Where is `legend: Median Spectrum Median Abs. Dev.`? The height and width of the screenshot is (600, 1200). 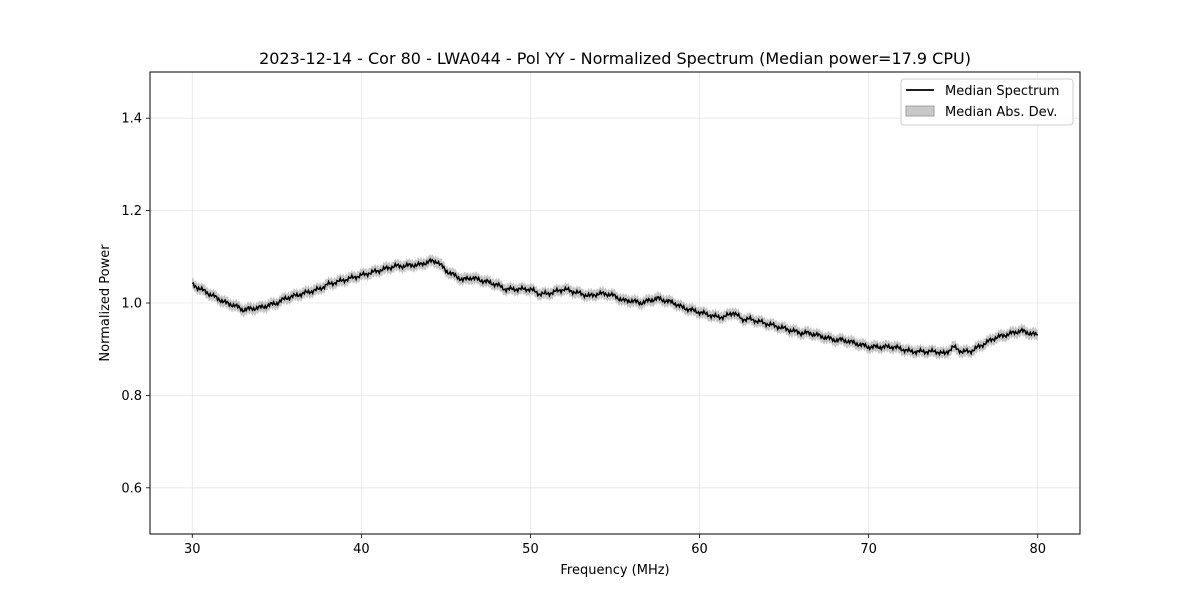 legend: Median Spectrum Median Abs. Dev. is located at coordinates (987, 102).